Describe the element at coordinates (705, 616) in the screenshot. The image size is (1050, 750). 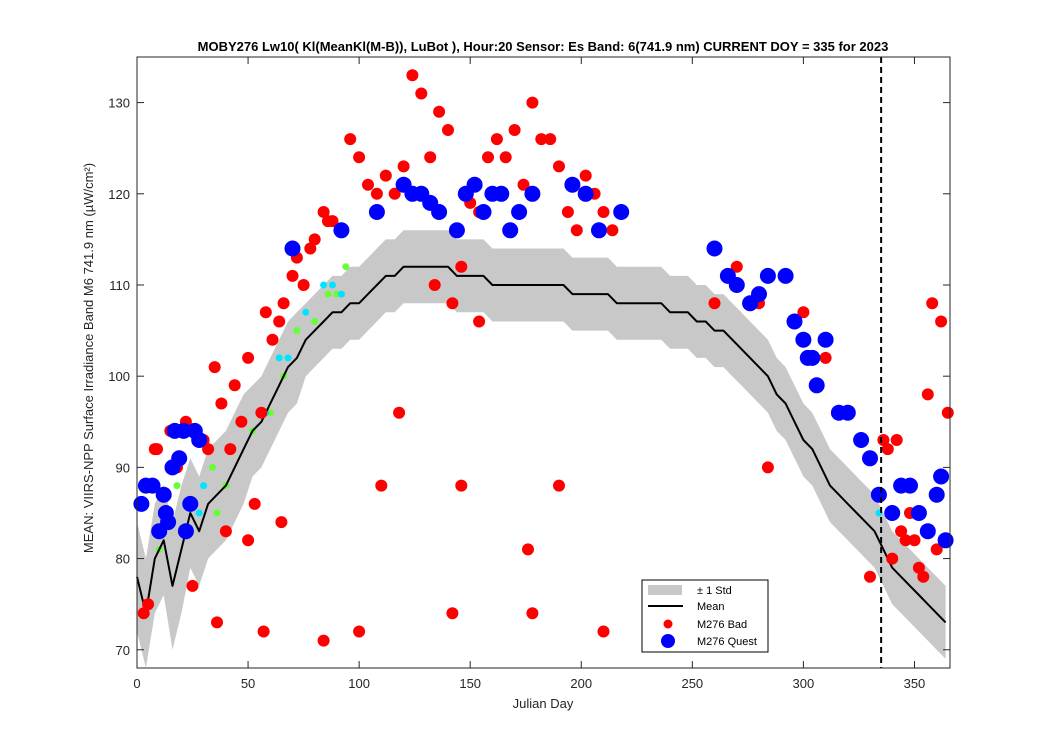
I see `legend: ± 1 Std Mean M276 Bad M276 Quest` at that location.